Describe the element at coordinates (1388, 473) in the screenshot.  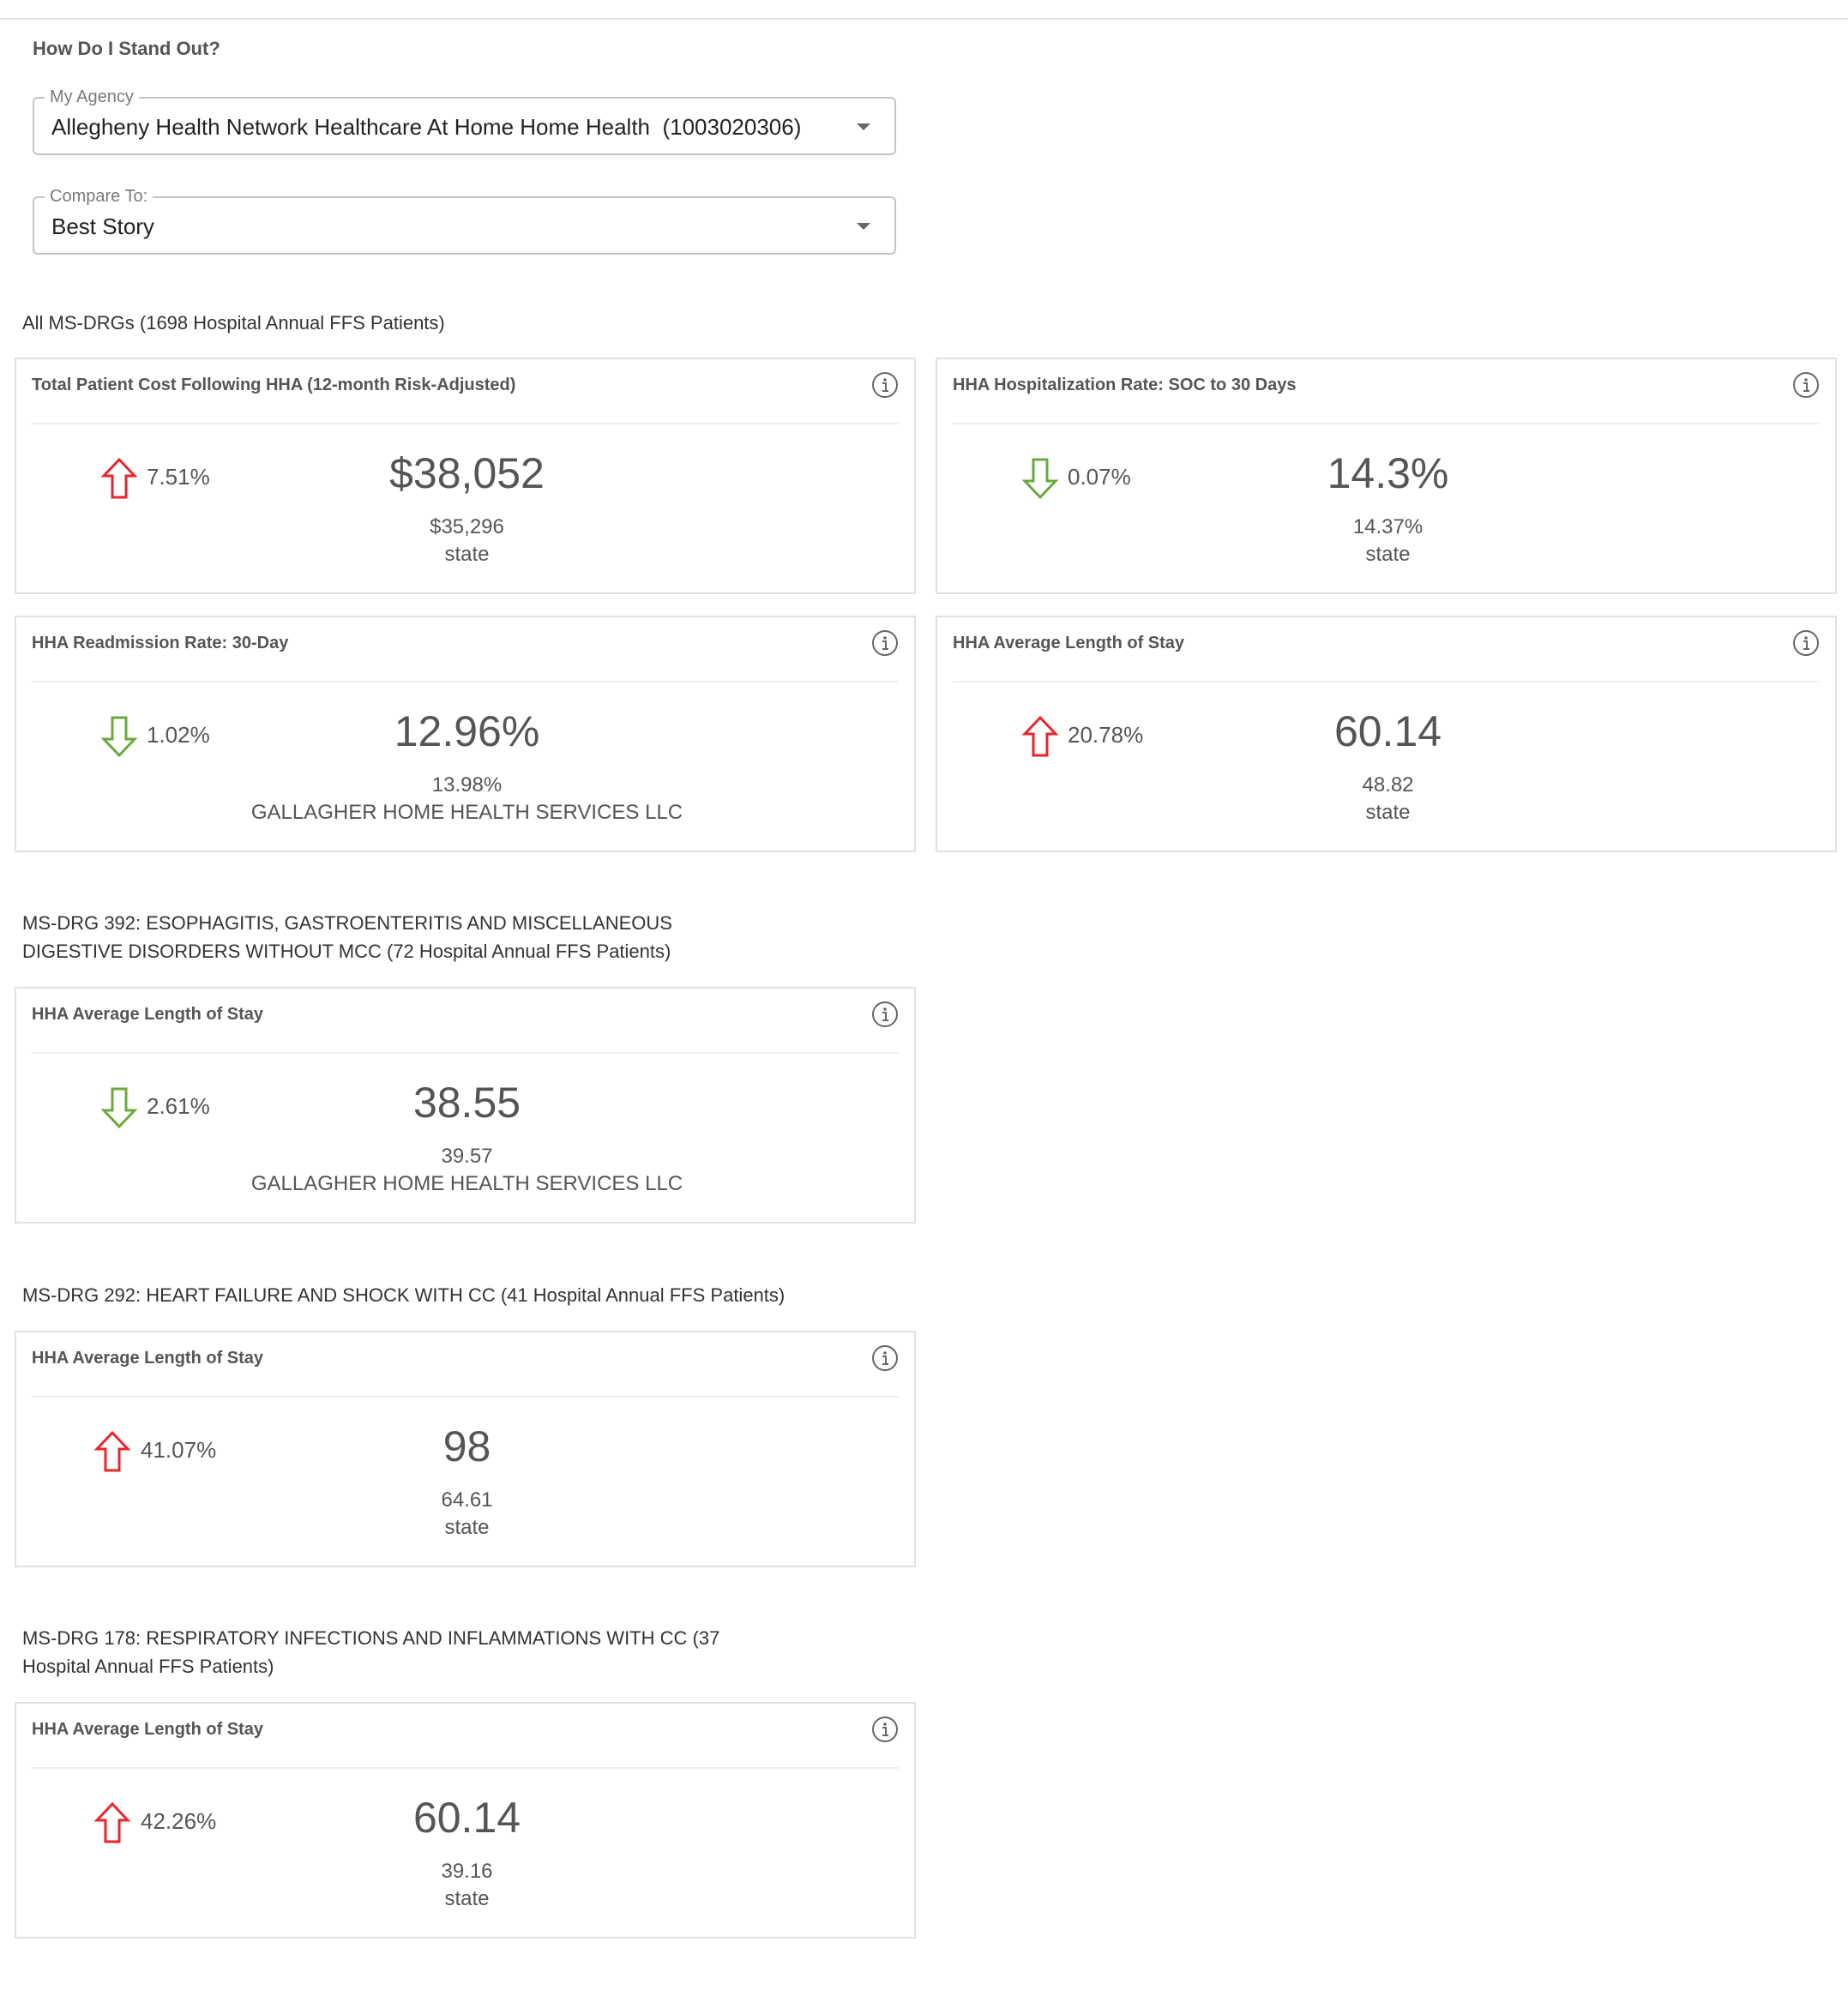
I see `metric-value: 14.3%` at that location.